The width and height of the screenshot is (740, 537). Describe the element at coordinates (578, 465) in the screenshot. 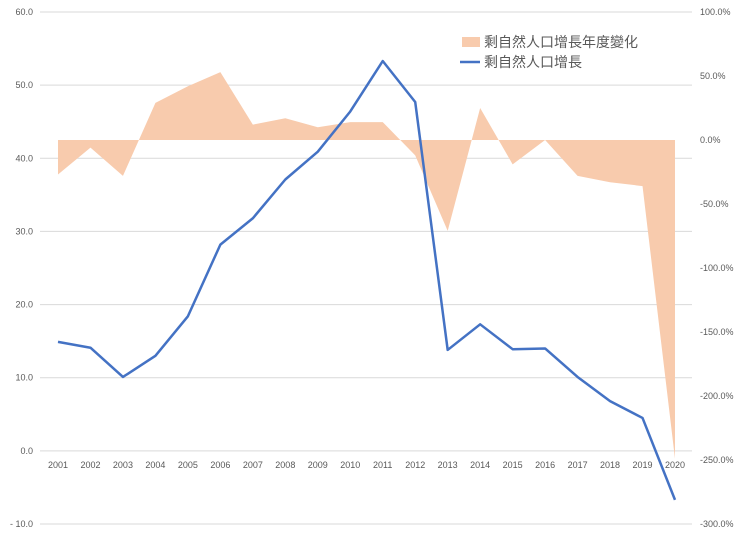

I see `x-axis-tick-label: 2017` at that location.